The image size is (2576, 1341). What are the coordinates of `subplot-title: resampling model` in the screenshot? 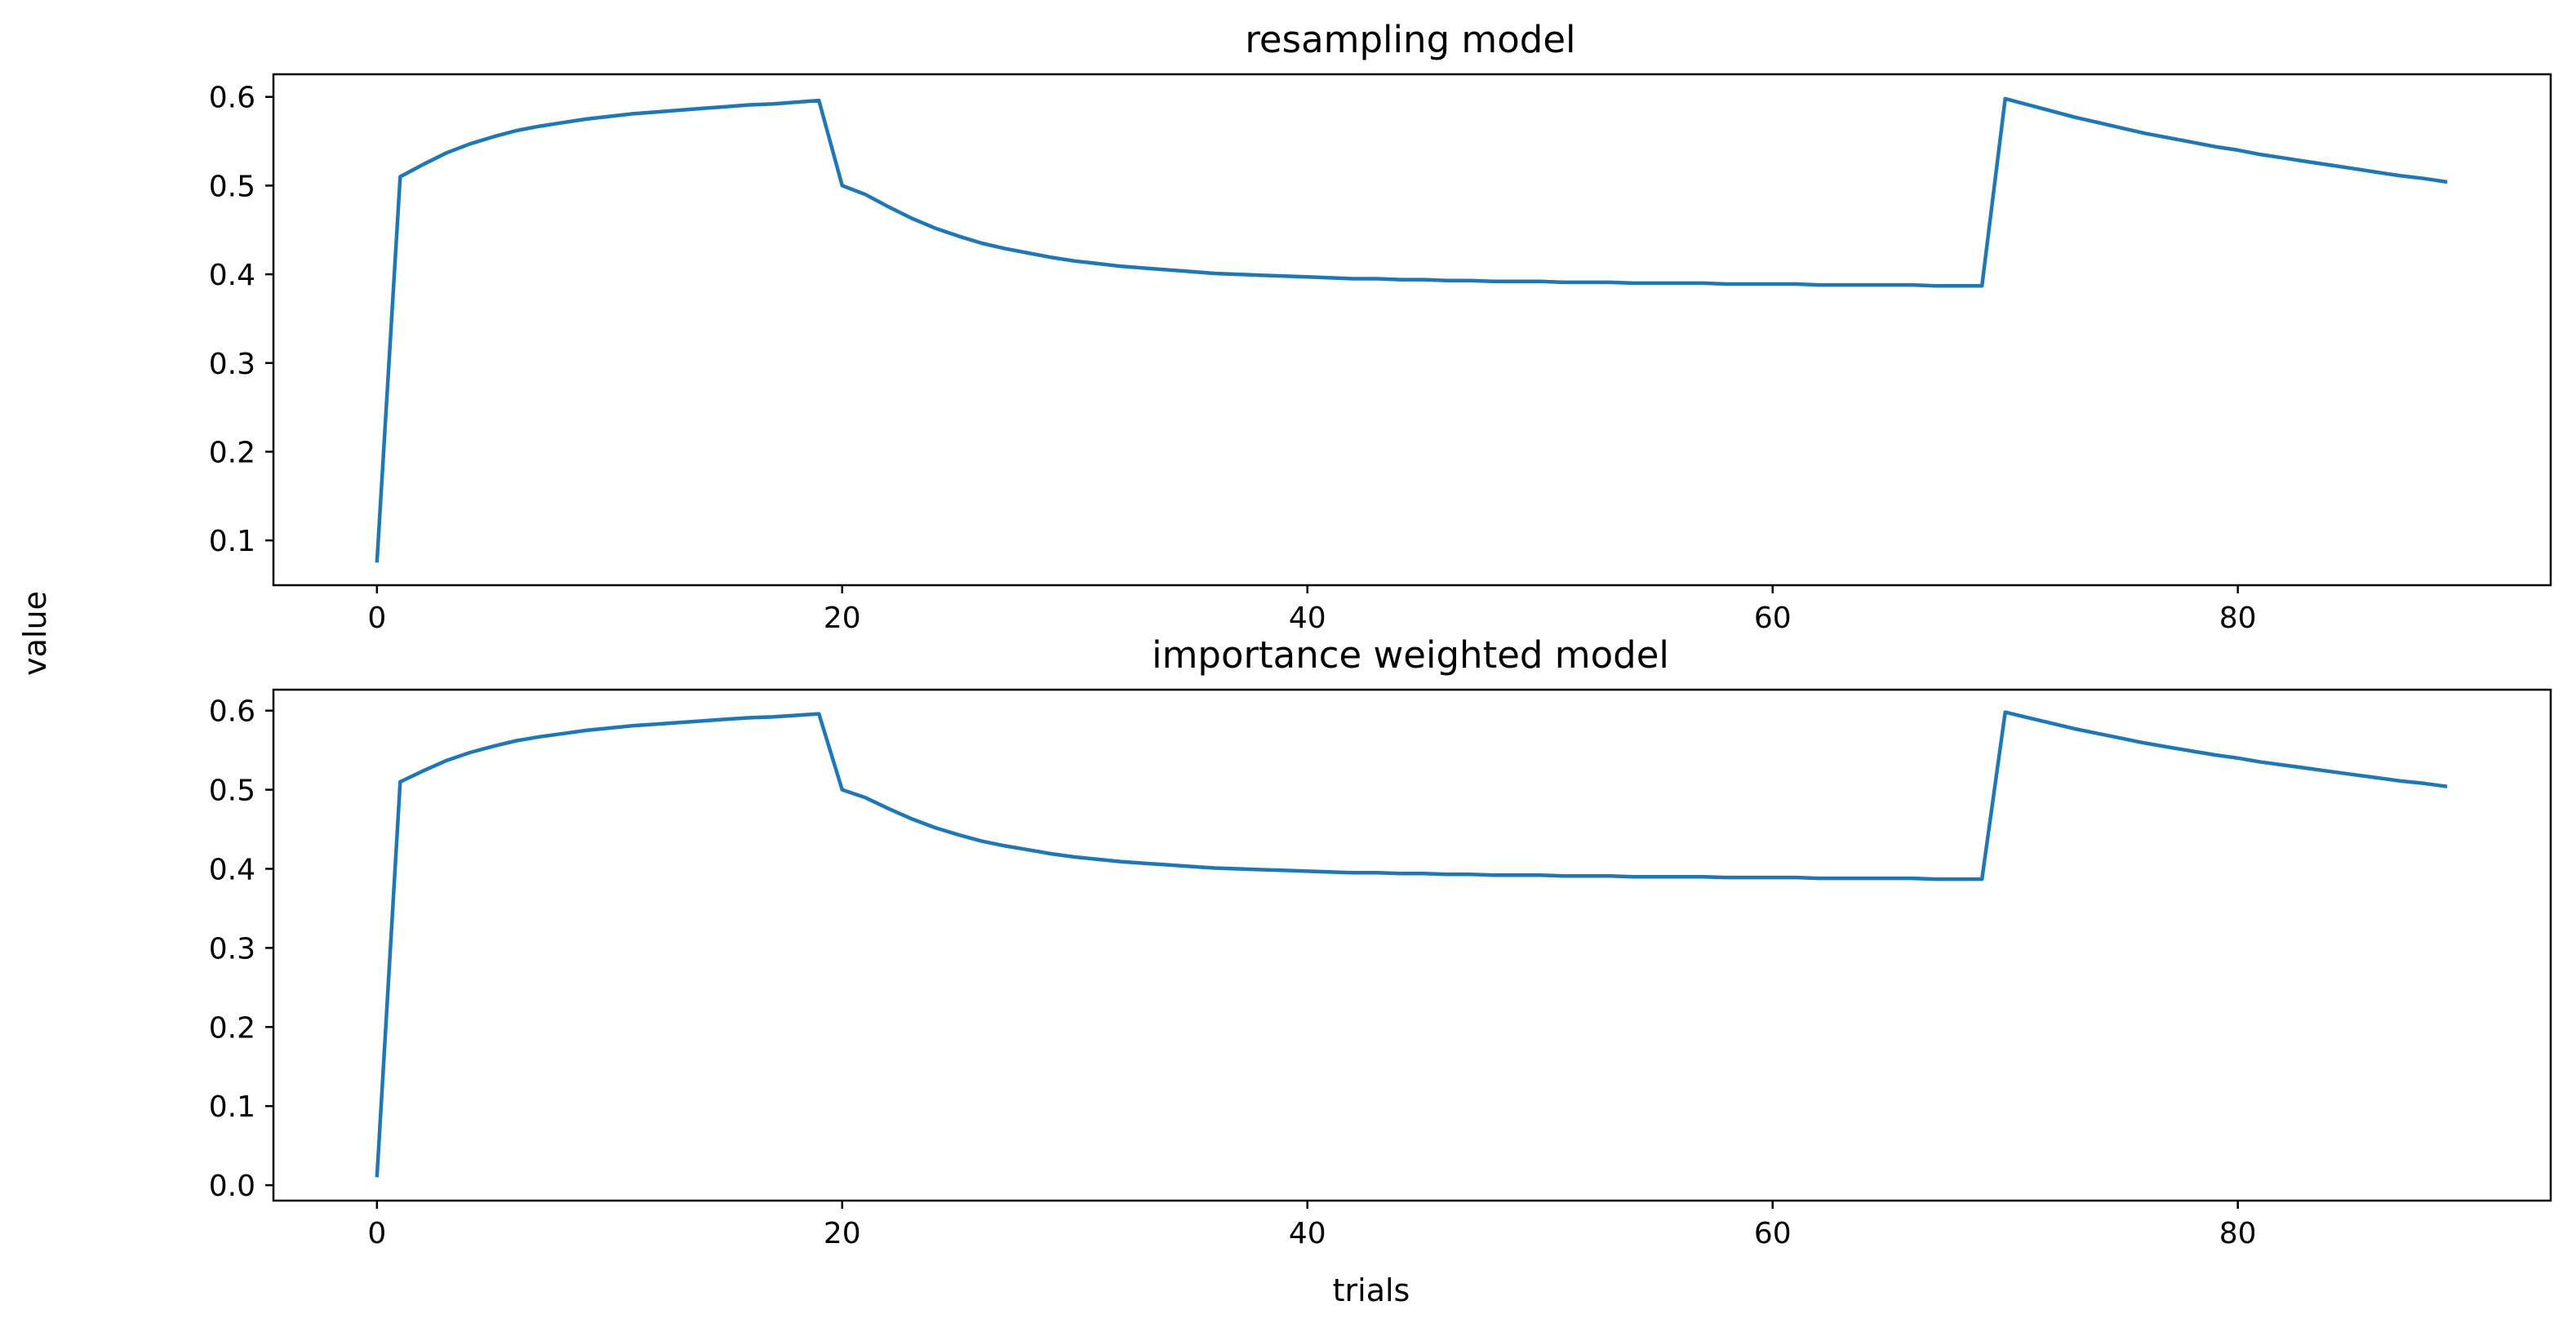 It's located at (1410, 39).